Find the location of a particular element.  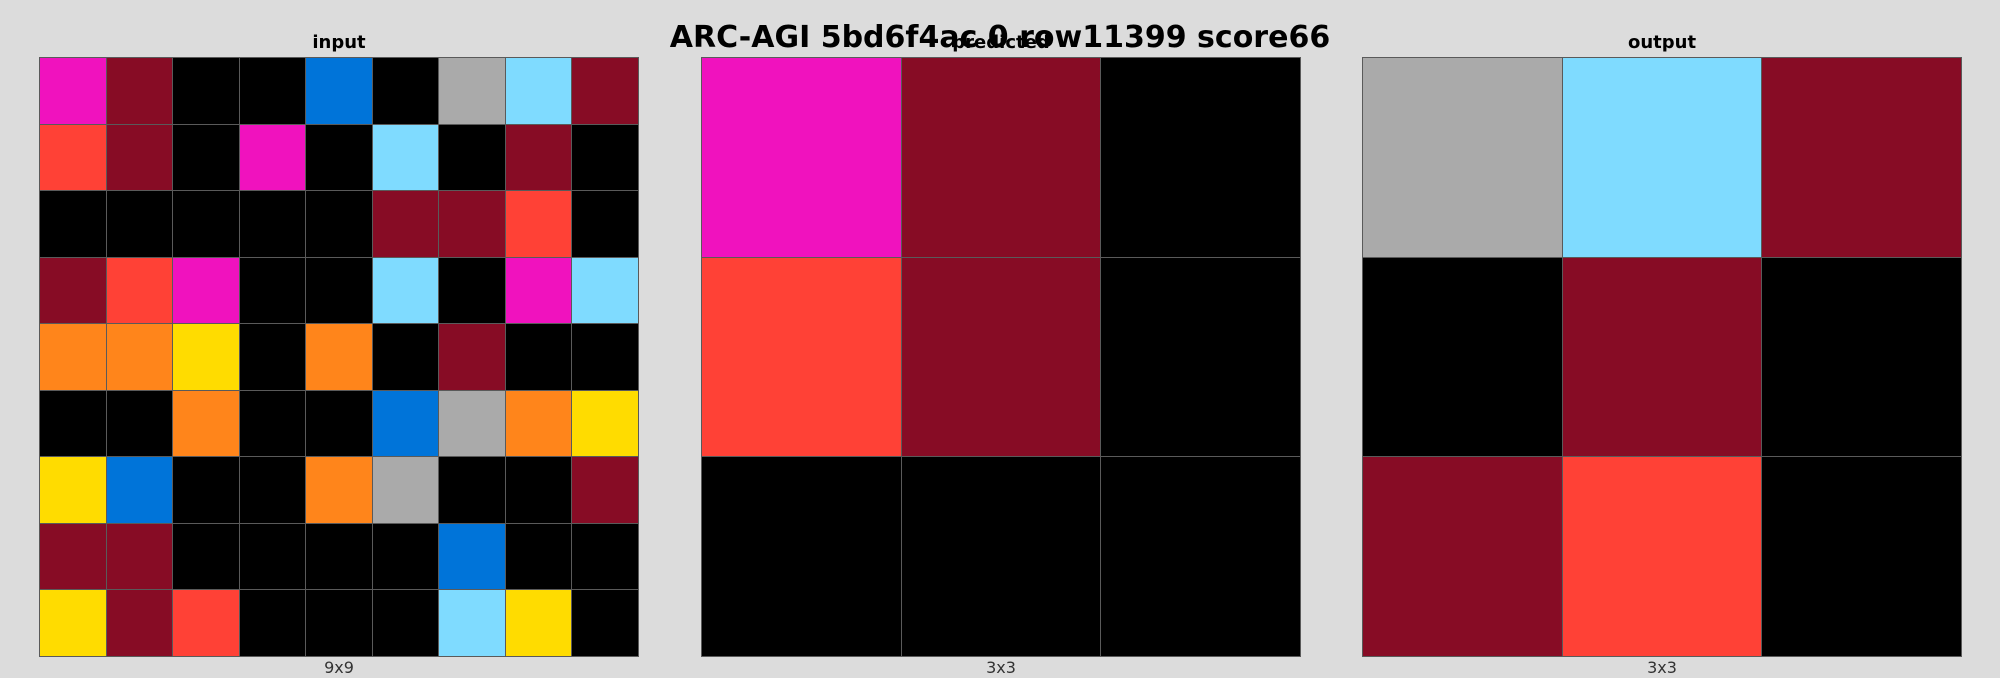

input-dims-label: 9x9 is located at coordinates (339, 667).